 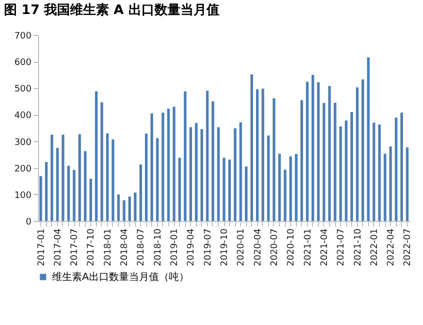 I want to click on x-tick-label: 2019-07, so click(x=208, y=247).